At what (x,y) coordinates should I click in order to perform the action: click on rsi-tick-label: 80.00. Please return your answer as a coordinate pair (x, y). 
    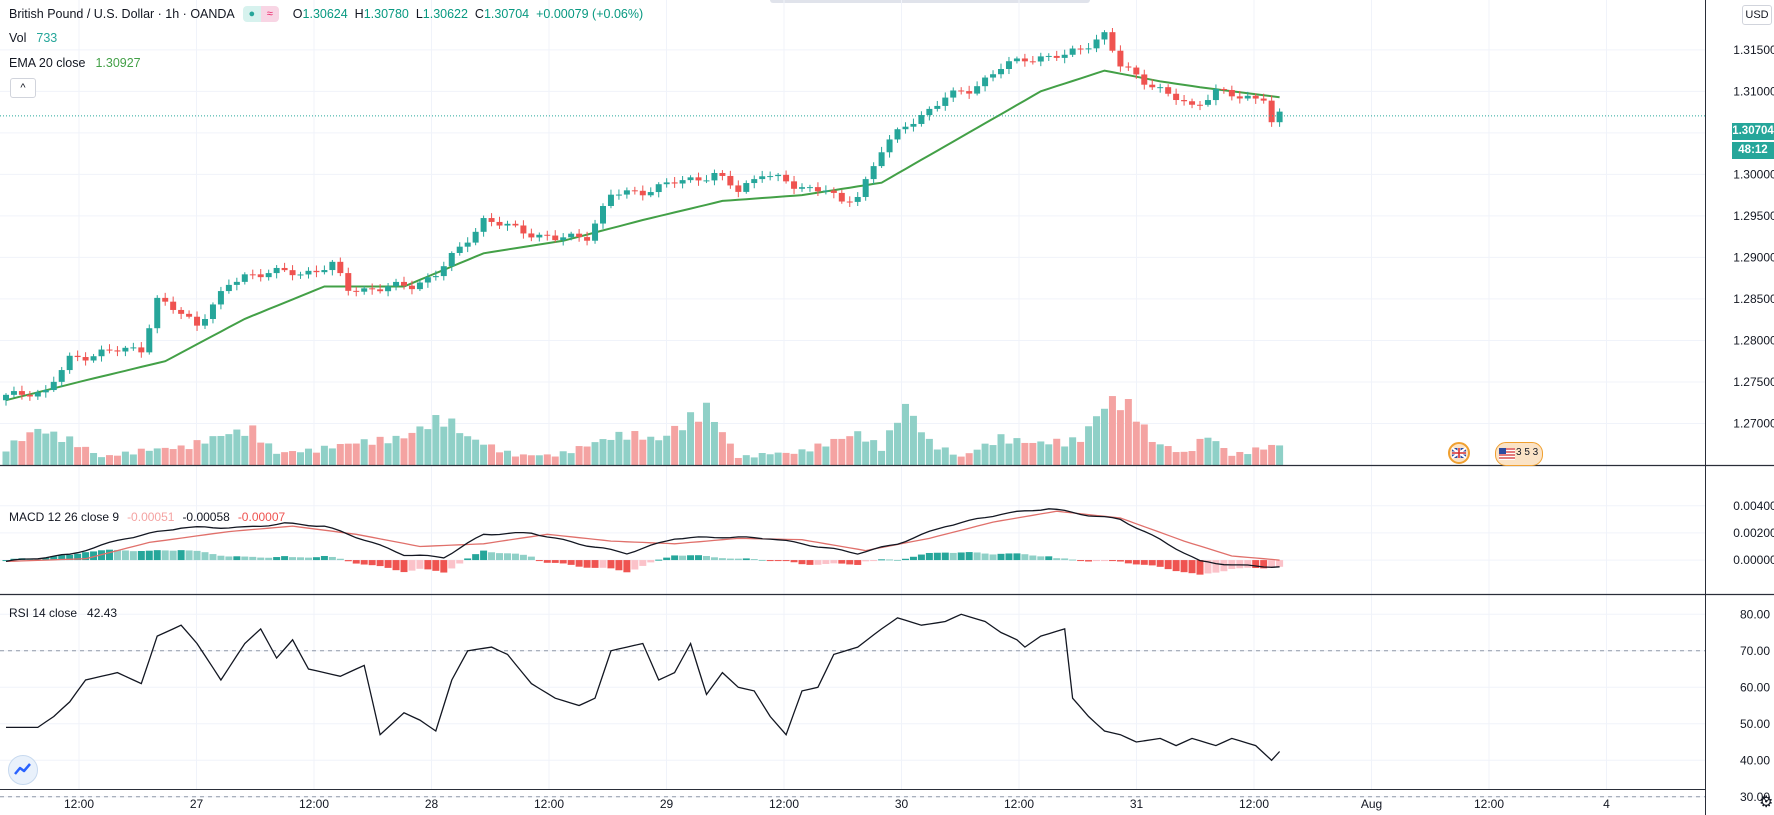
    Looking at the image, I should click on (1755, 614).